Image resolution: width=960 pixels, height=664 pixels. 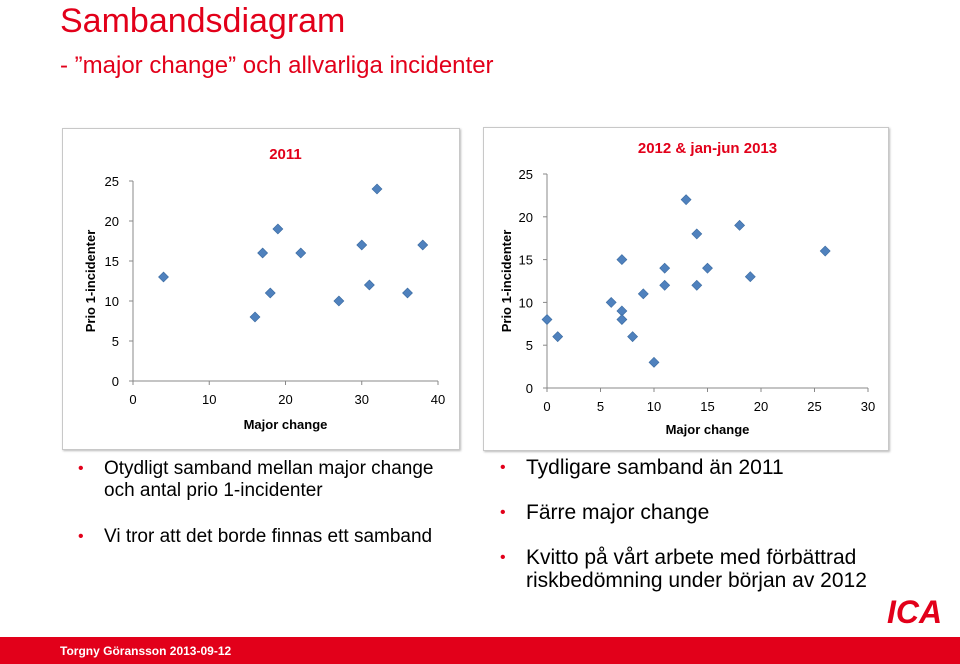 I want to click on footer-text: Torgny Göransson 2013-09-12, so click(x=146, y=651).